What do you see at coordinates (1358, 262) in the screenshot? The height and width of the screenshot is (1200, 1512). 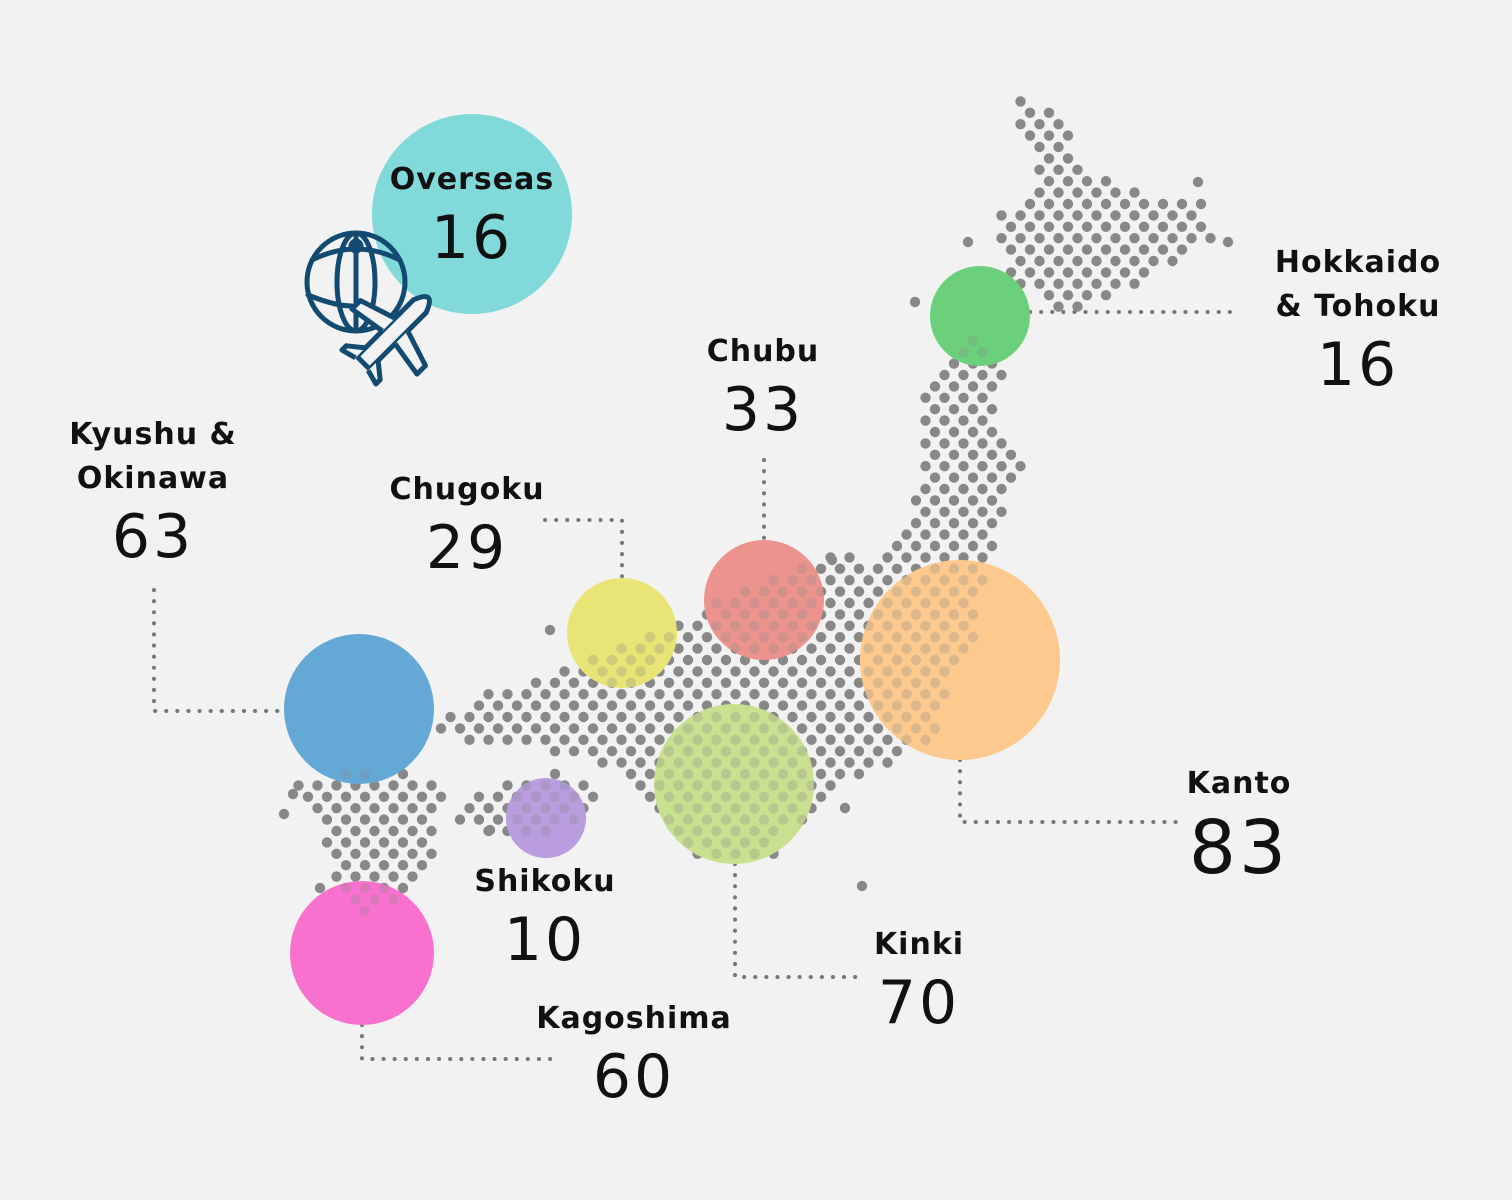 I see `region-name: Hokkaido` at bounding box center [1358, 262].